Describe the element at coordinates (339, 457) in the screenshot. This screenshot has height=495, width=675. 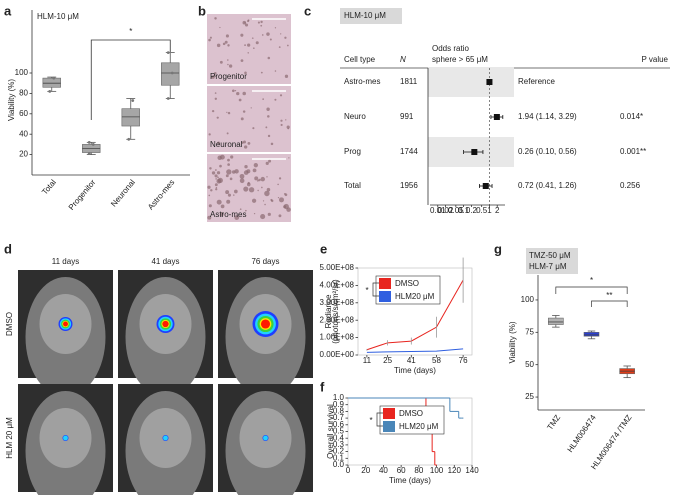
I see `y-tick-label: 0.1` at that location.